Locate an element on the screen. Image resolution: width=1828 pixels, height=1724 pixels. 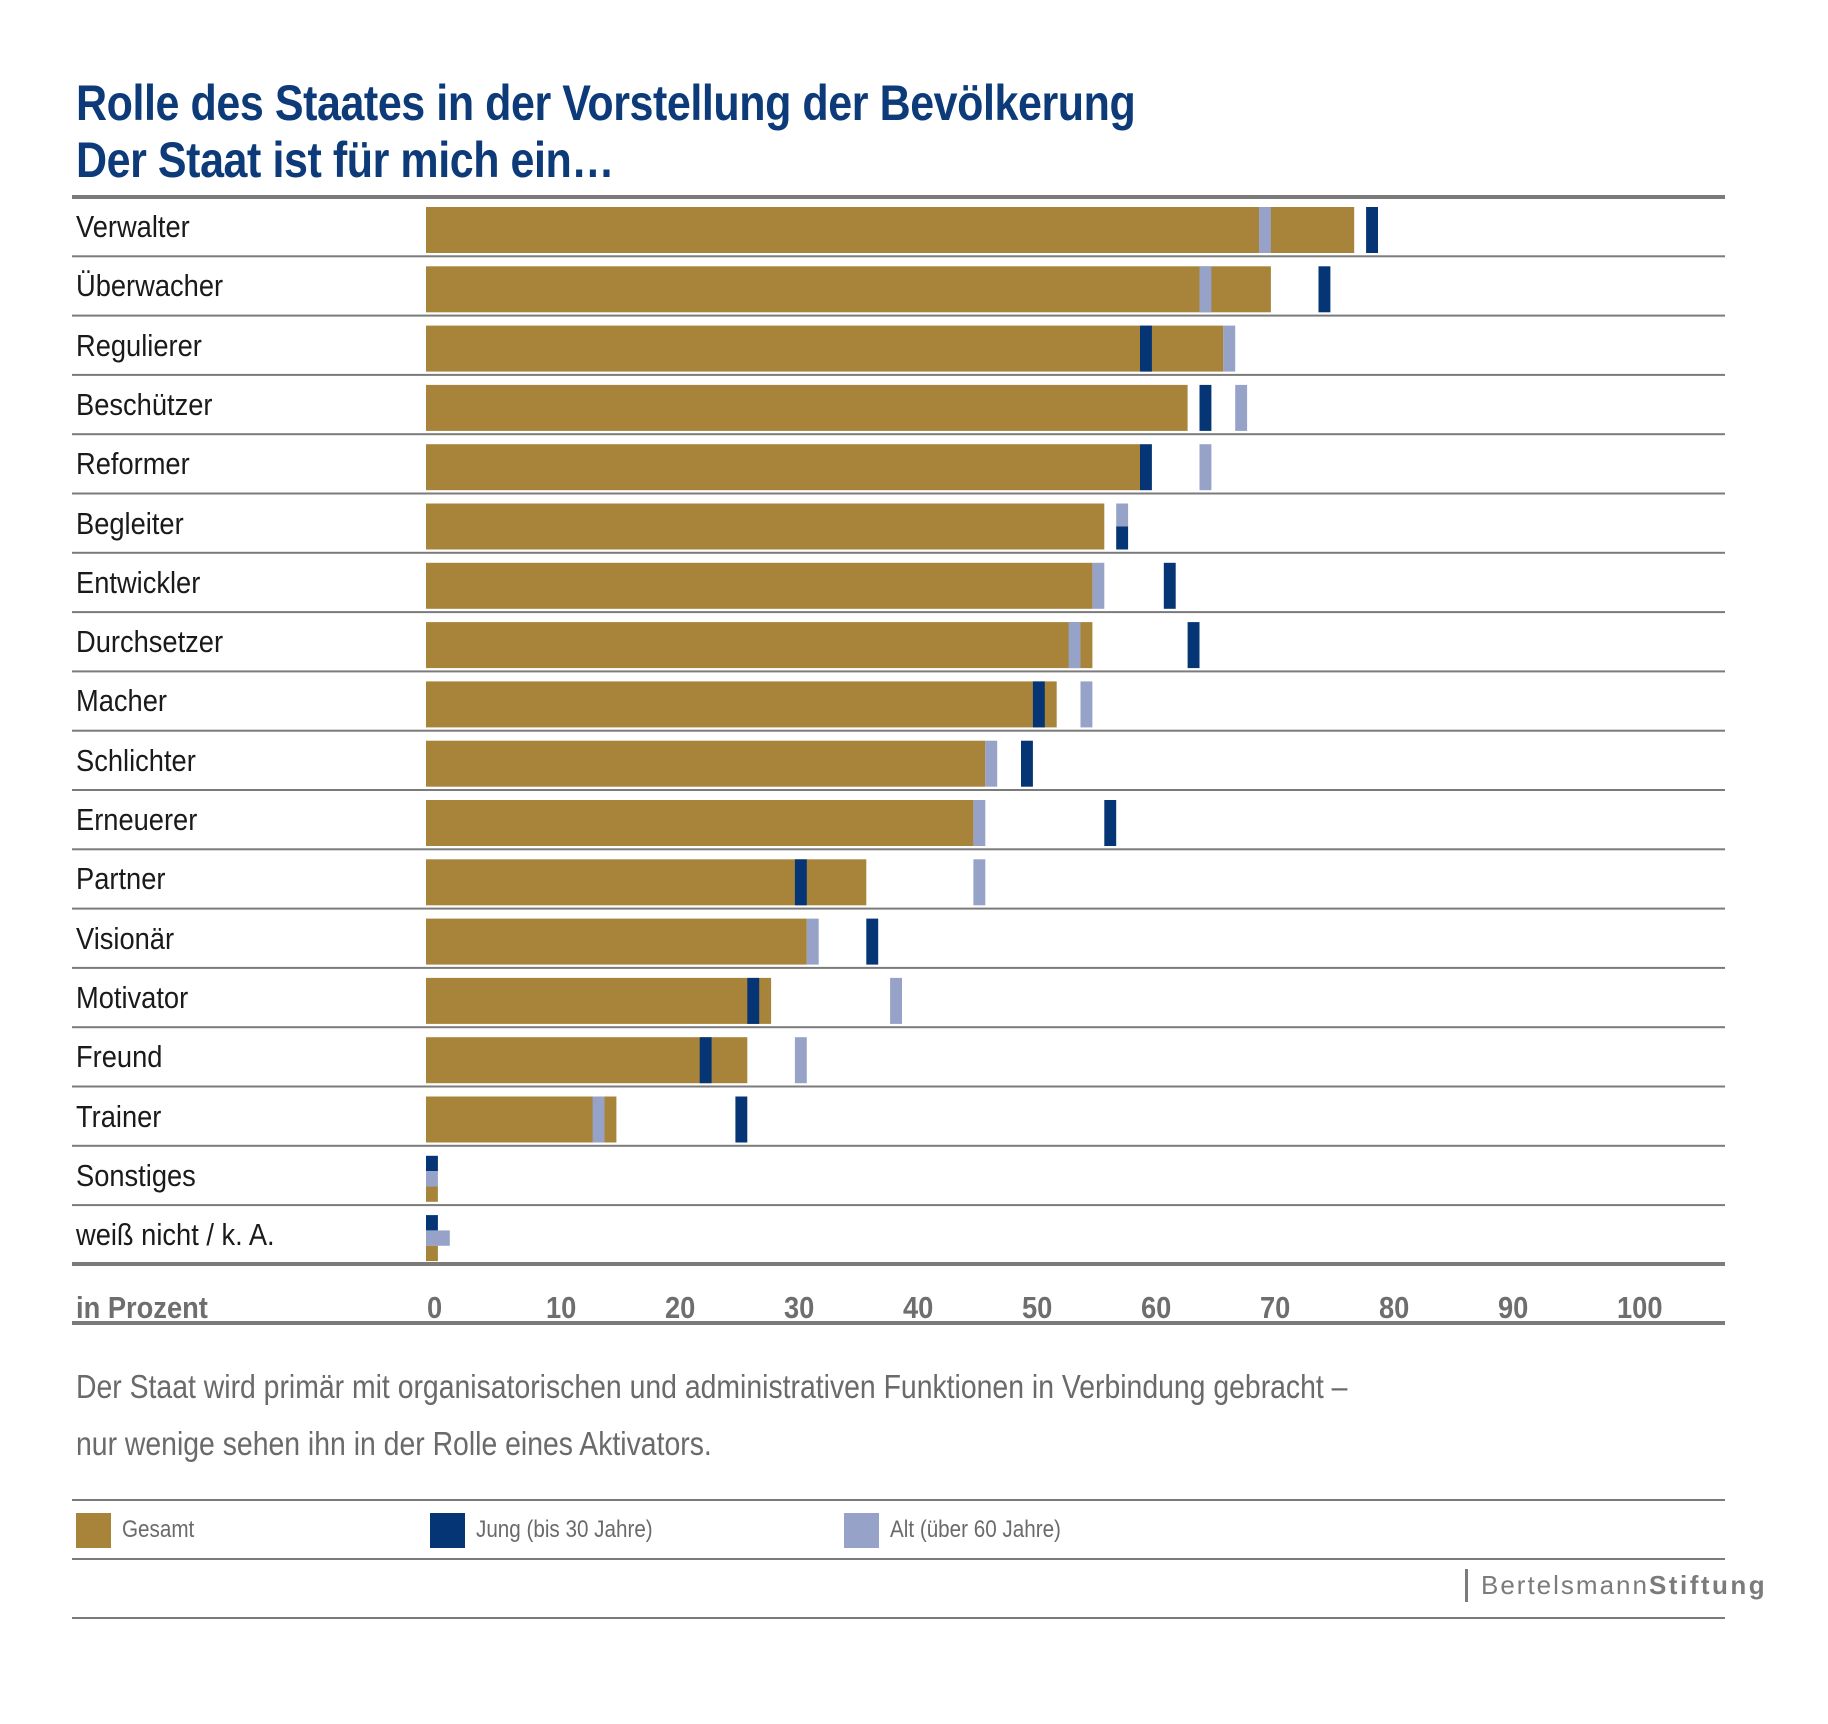
logo-part-1: Bertelsmann is located at coordinates (1565, 1585).